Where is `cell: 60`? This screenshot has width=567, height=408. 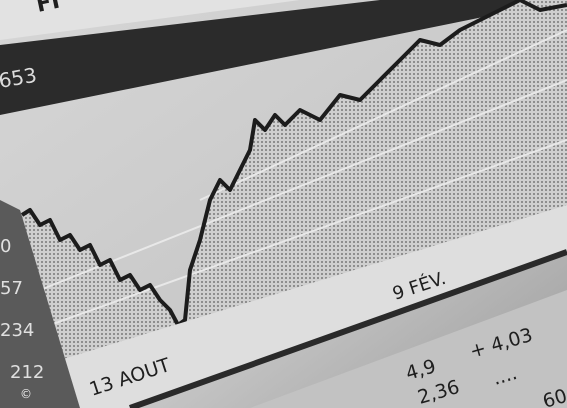 cell: 60 is located at coordinates (553, 396).